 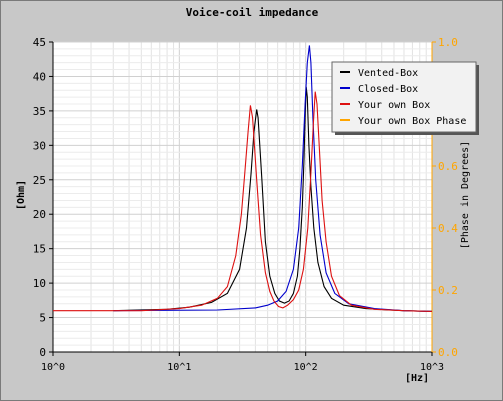 I want to click on y-tick-label: 5, so click(x=42, y=318).